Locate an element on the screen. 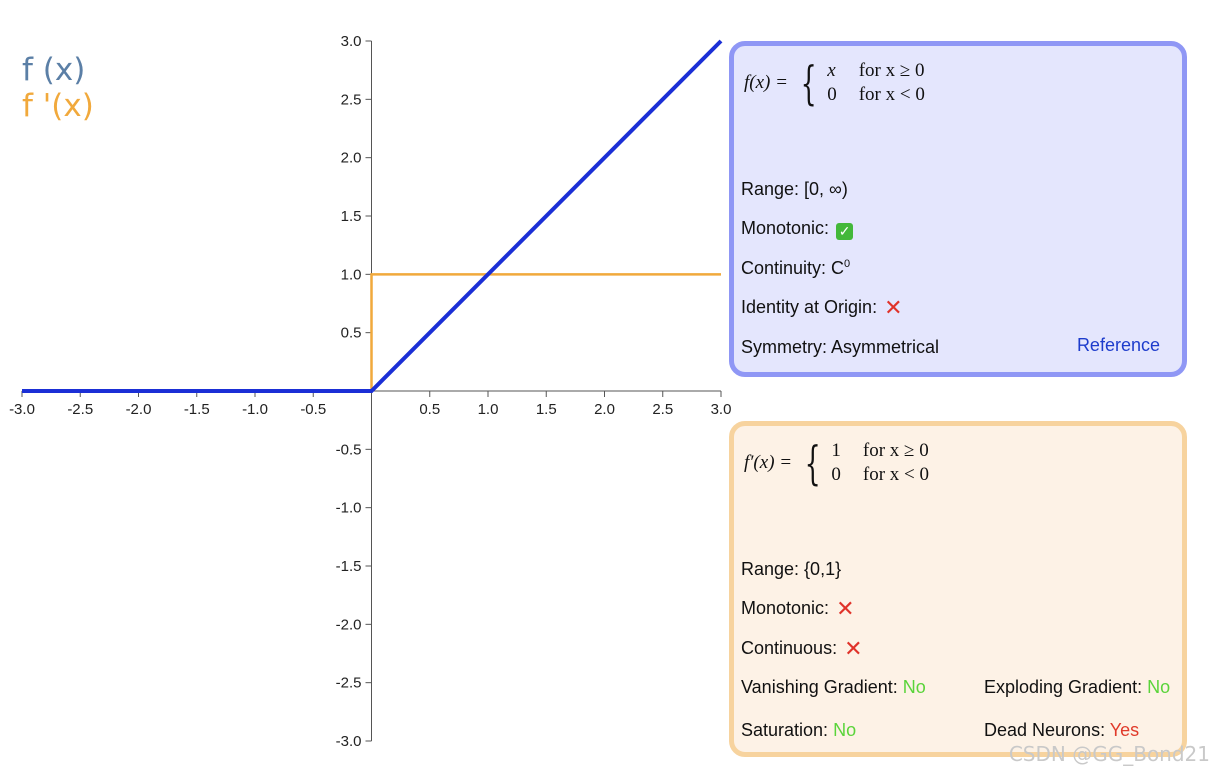  series-fprime-line is located at coordinates (371, 333).